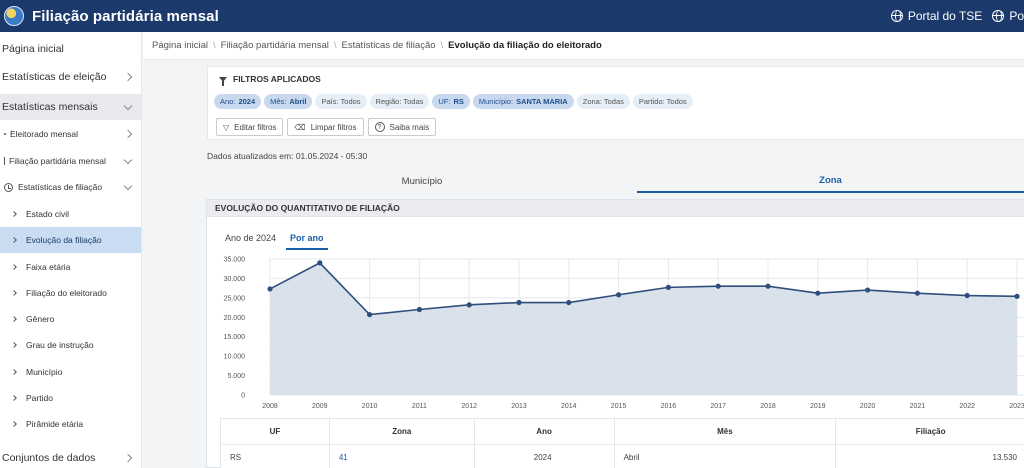  Describe the element at coordinates (70, 398) in the screenshot. I see `sidebar-item-partido: Partido` at that location.